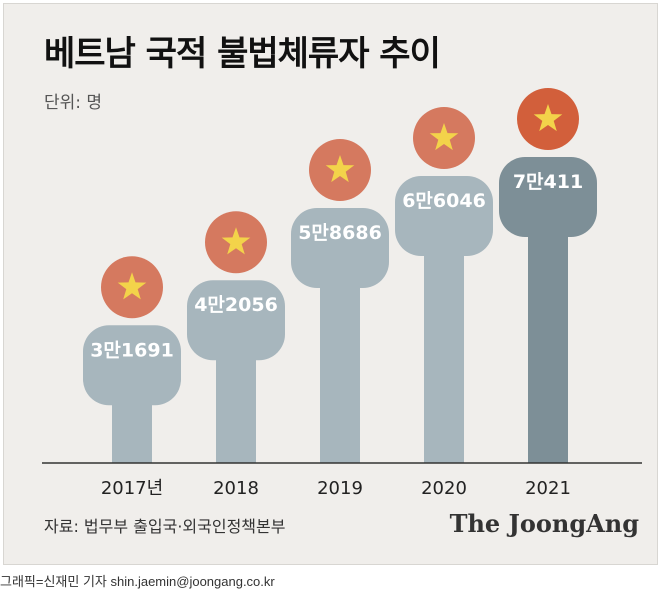 The width and height of the screenshot is (663, 599). I want to click on chart-title: 베트남 국적 불법체류자 추이, so click(242, 54).